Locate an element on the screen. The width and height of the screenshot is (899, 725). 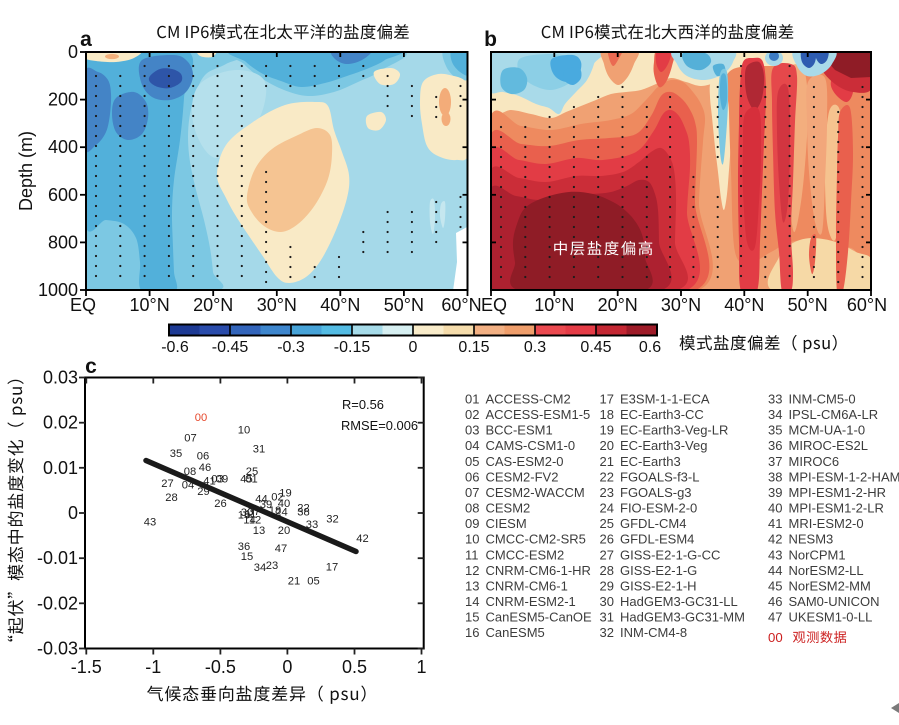
svg-text: 46 is located at coordinates (775, 601).